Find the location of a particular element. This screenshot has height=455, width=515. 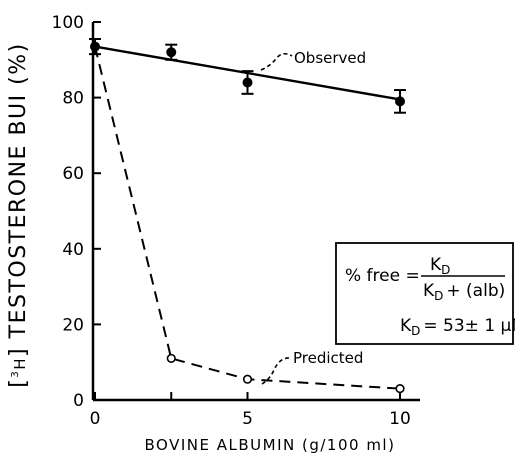

formula-denominator: KD + (alb) is located at coordinates (464, 292).